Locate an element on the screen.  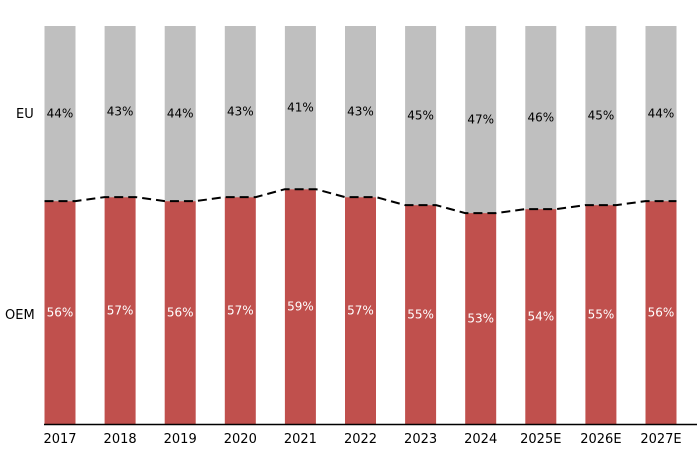
label-oem-2026E: 55% is located at coordinates (601, 315).